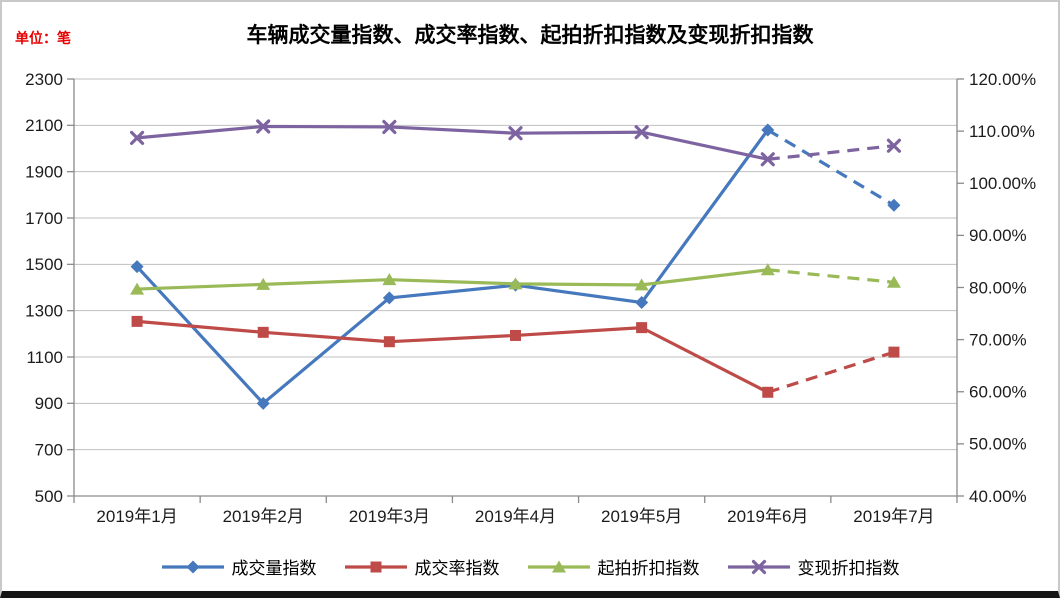 The height and width of the screenshot is (598, 1060). What do you see at coordinates (998, 235) in the screenshot?
I see `right-axis-label: 90.00%` at bounding box center [998, 235].